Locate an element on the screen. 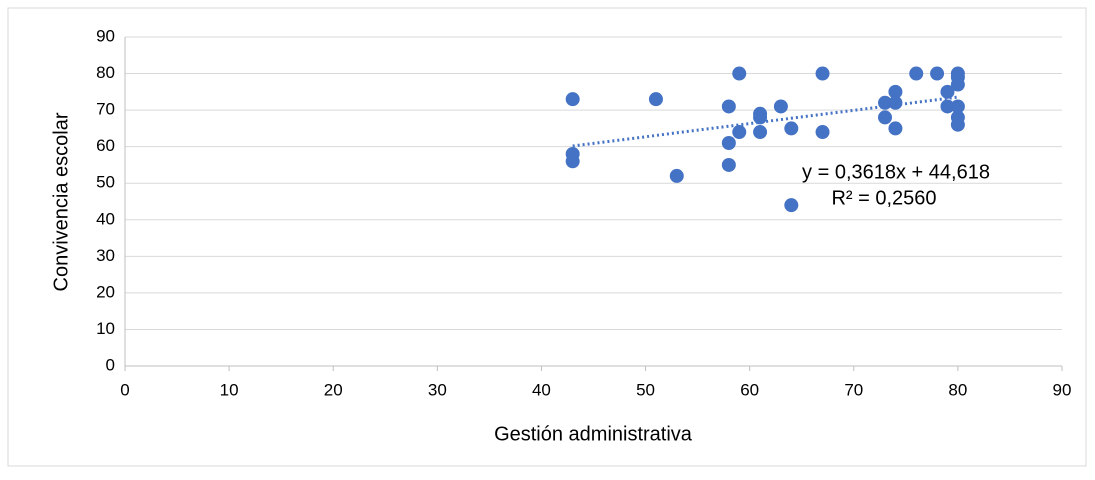  y-axis-title: Convivencia escolar is located at coordinates (61, 201).